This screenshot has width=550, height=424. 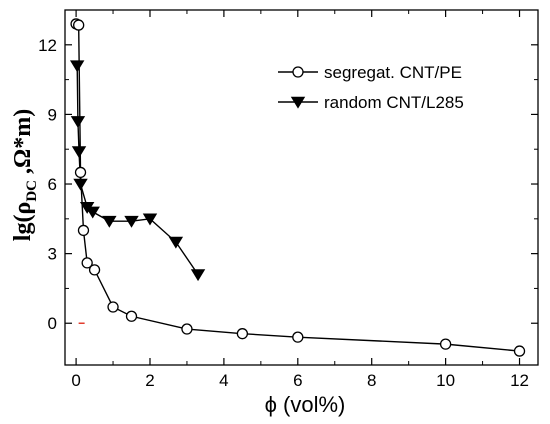 What do you see at coordinates (297, 380) in the screenshot?
I see `x-tick-label: 6` at bounding box center [297, 380].